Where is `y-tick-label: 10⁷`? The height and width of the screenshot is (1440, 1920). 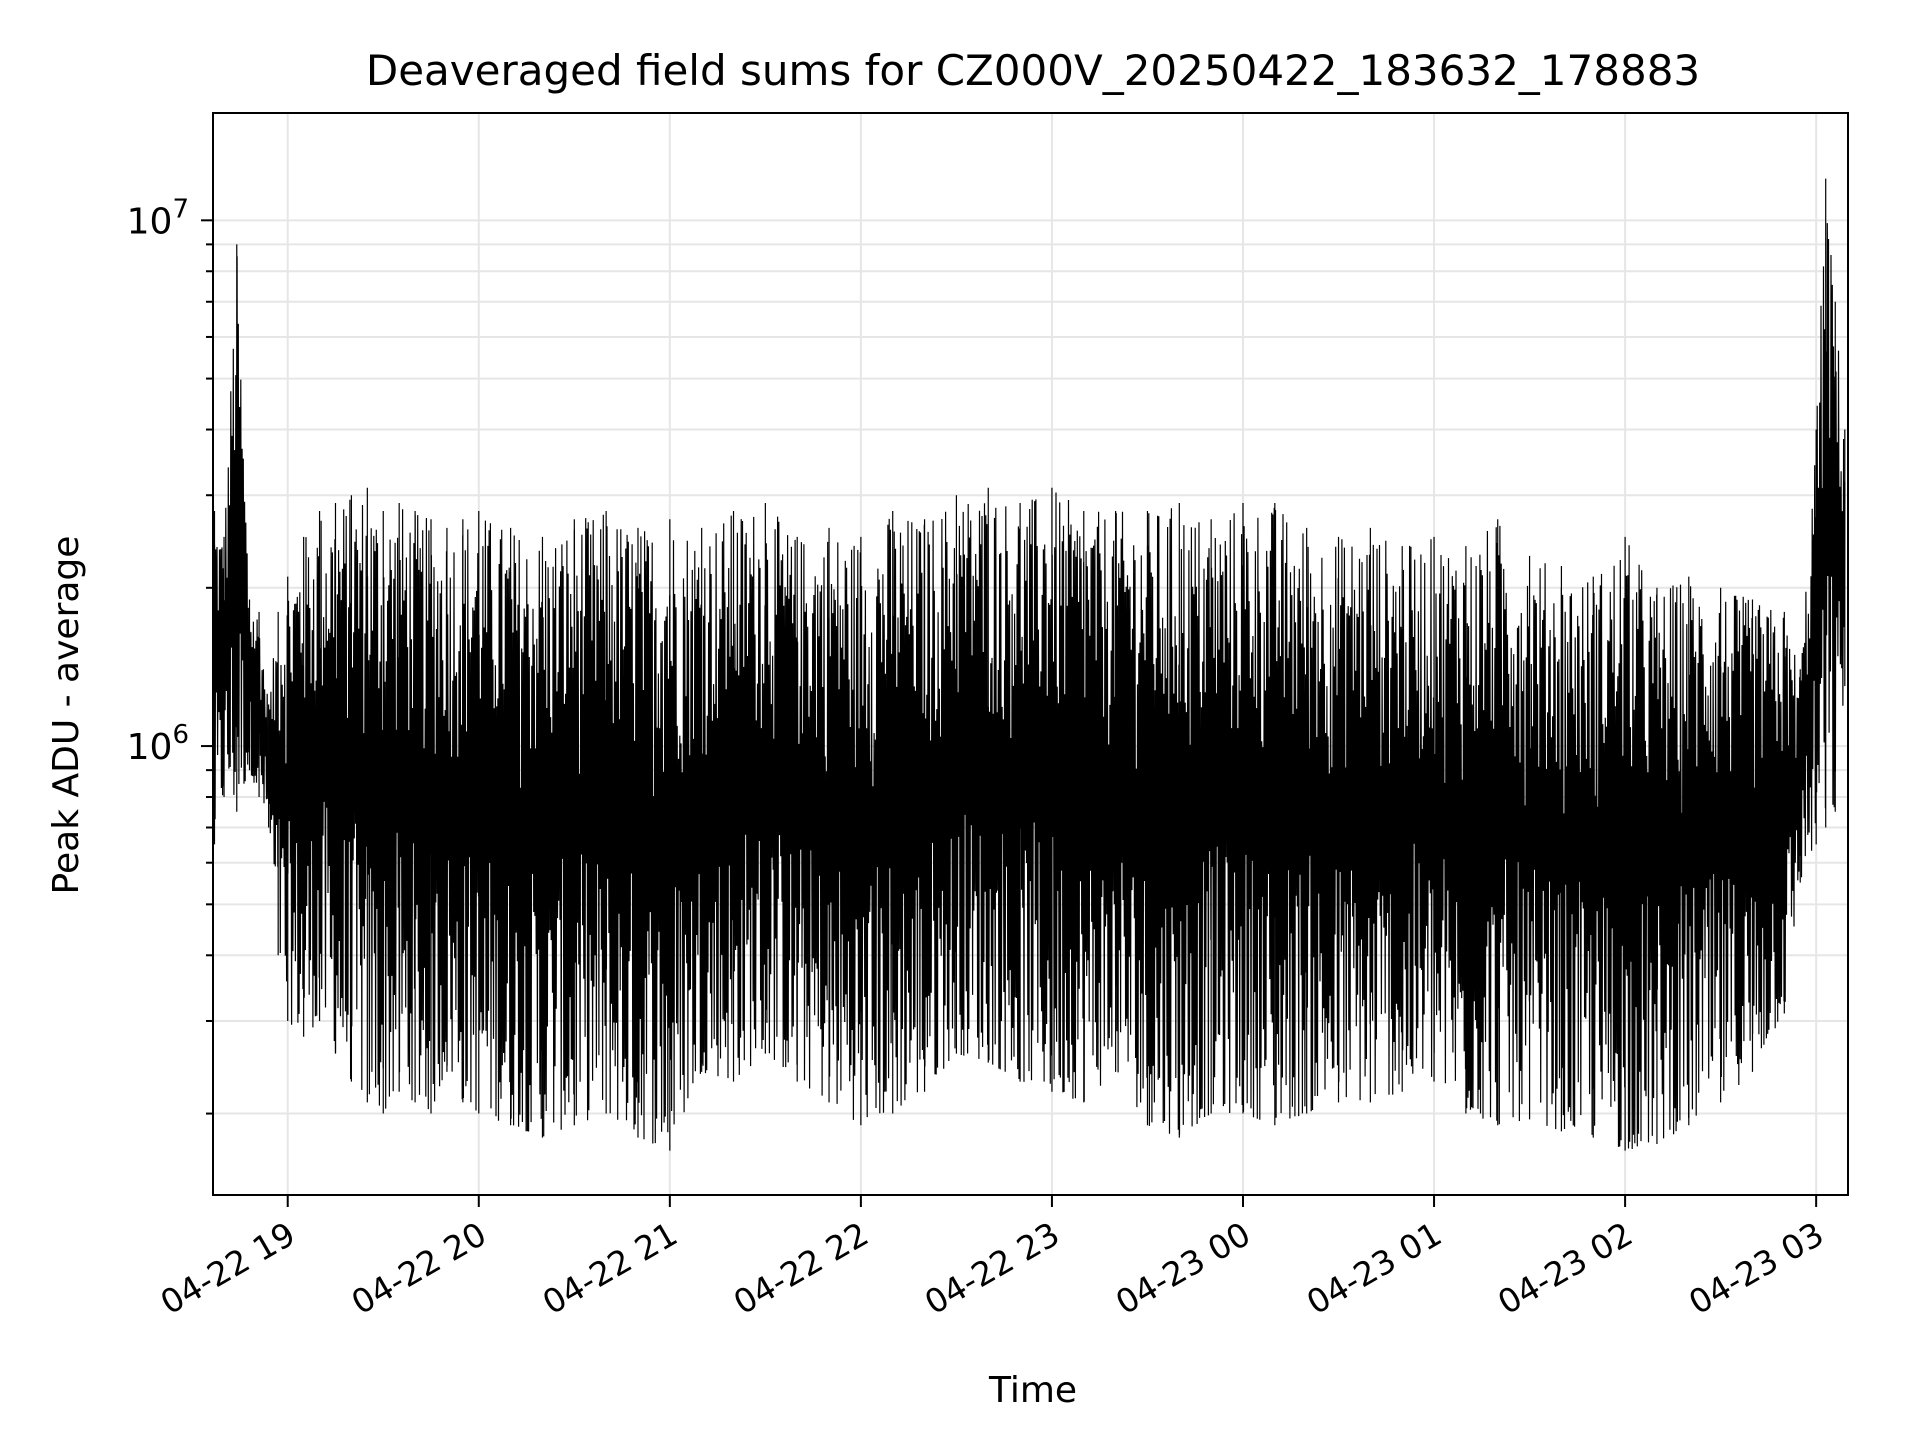 y-tick-label: 10⁷ is located at coordinates (158, 218).